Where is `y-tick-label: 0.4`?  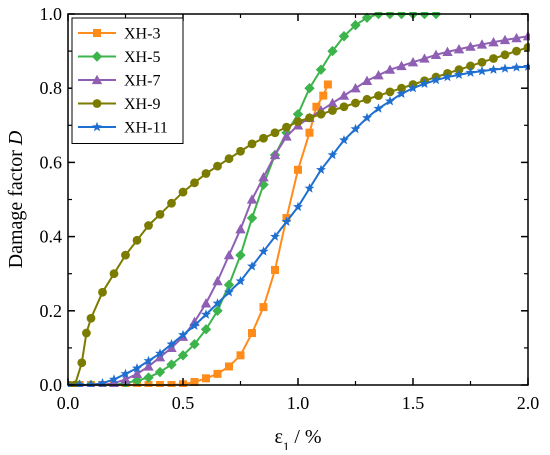
y-tick-label: 0.4 is located at coordinates (51, 237).